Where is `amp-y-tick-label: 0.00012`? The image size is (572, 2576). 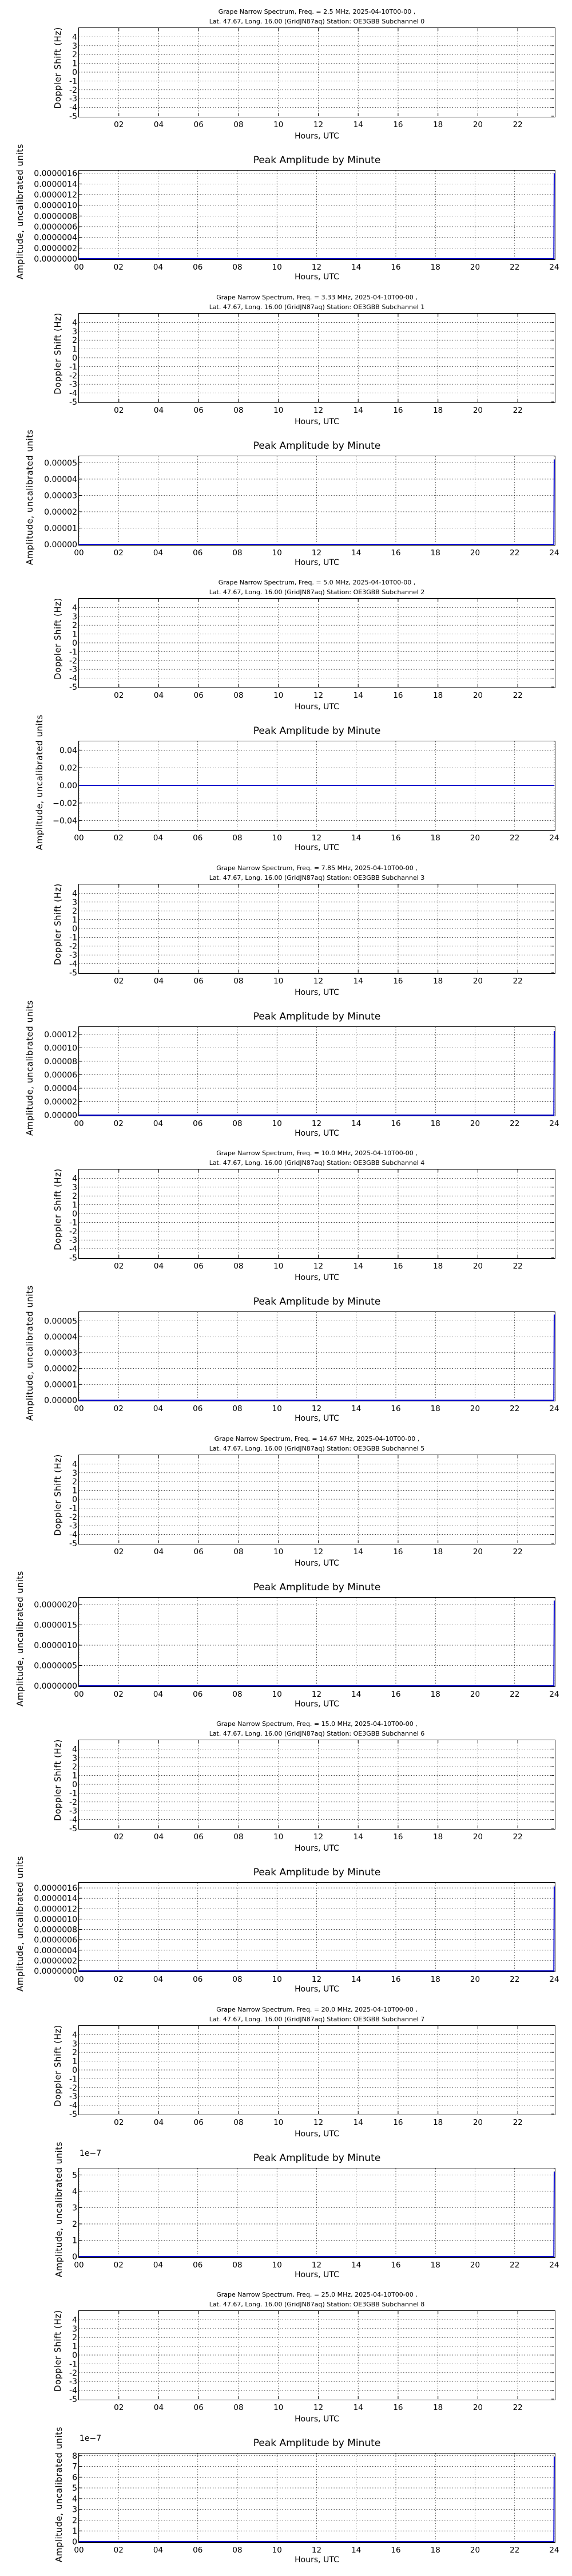
amp-y-tick-label: 0.00012 is located at coordinates (60, 1034).